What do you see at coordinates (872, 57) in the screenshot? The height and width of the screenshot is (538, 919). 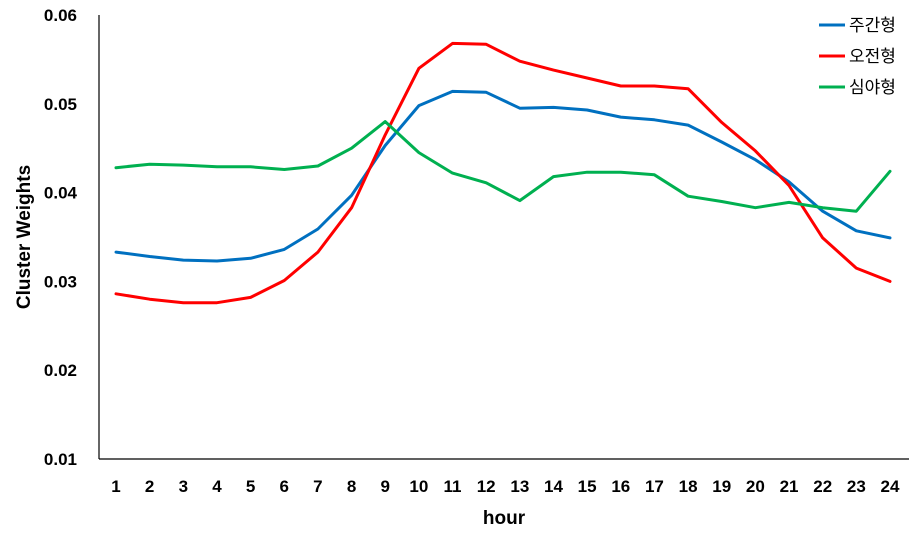 I see `legend-label: 오전형` at bounding box center [872, 57].